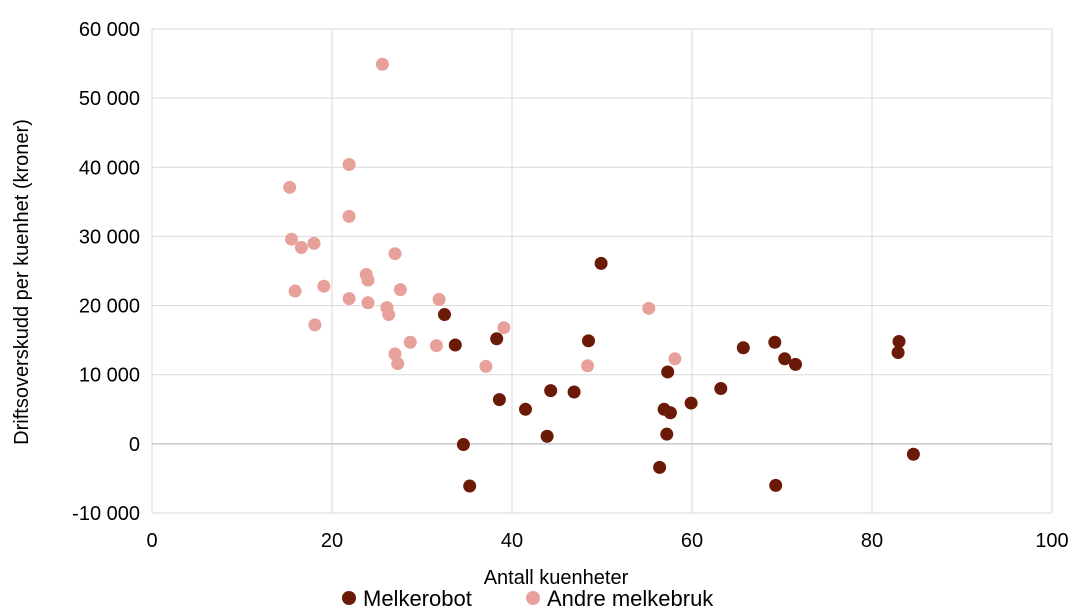 Image resolution: width=1076 pixels, height=608 pixels. I want to click on legend: Melkerobot Andre melkebruk, so click(528, 597).